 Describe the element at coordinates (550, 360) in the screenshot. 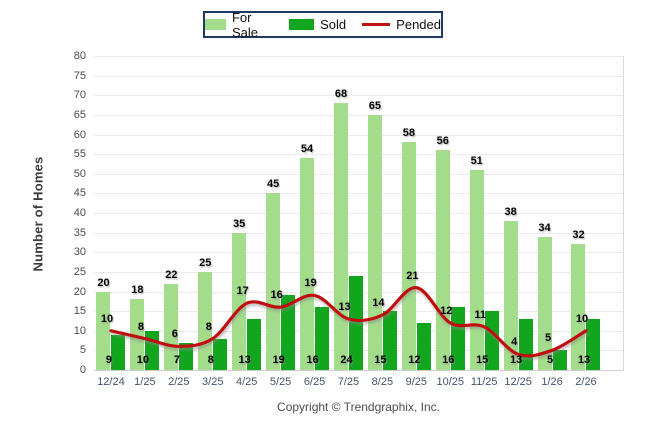

I see `data-label-sold: 5` at that location.